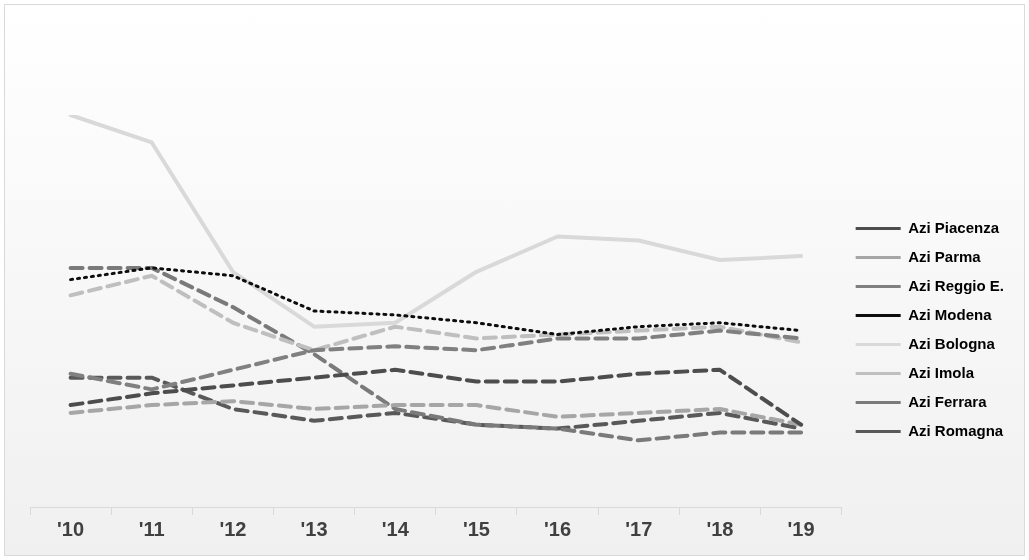 The width and height of the screenshot is (1029, 560). Describe the element at coordinates (954, 227) in the screenshot. I see `legend-label: Azi Piacenza` at that location.